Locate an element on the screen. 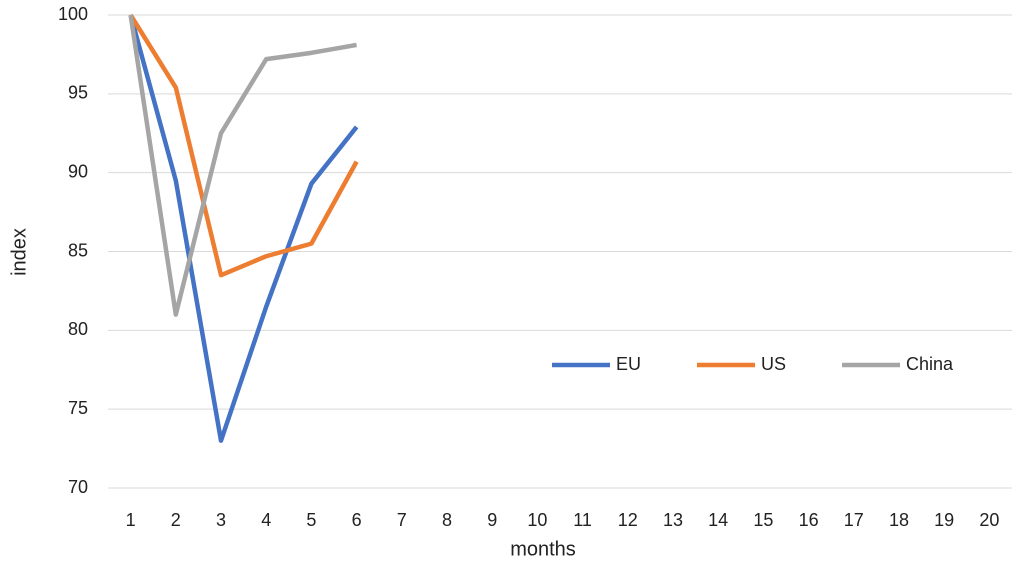 This screenshot has height=567, width=1024. y-tick-label: 95 is located at coordinates (78, 93).